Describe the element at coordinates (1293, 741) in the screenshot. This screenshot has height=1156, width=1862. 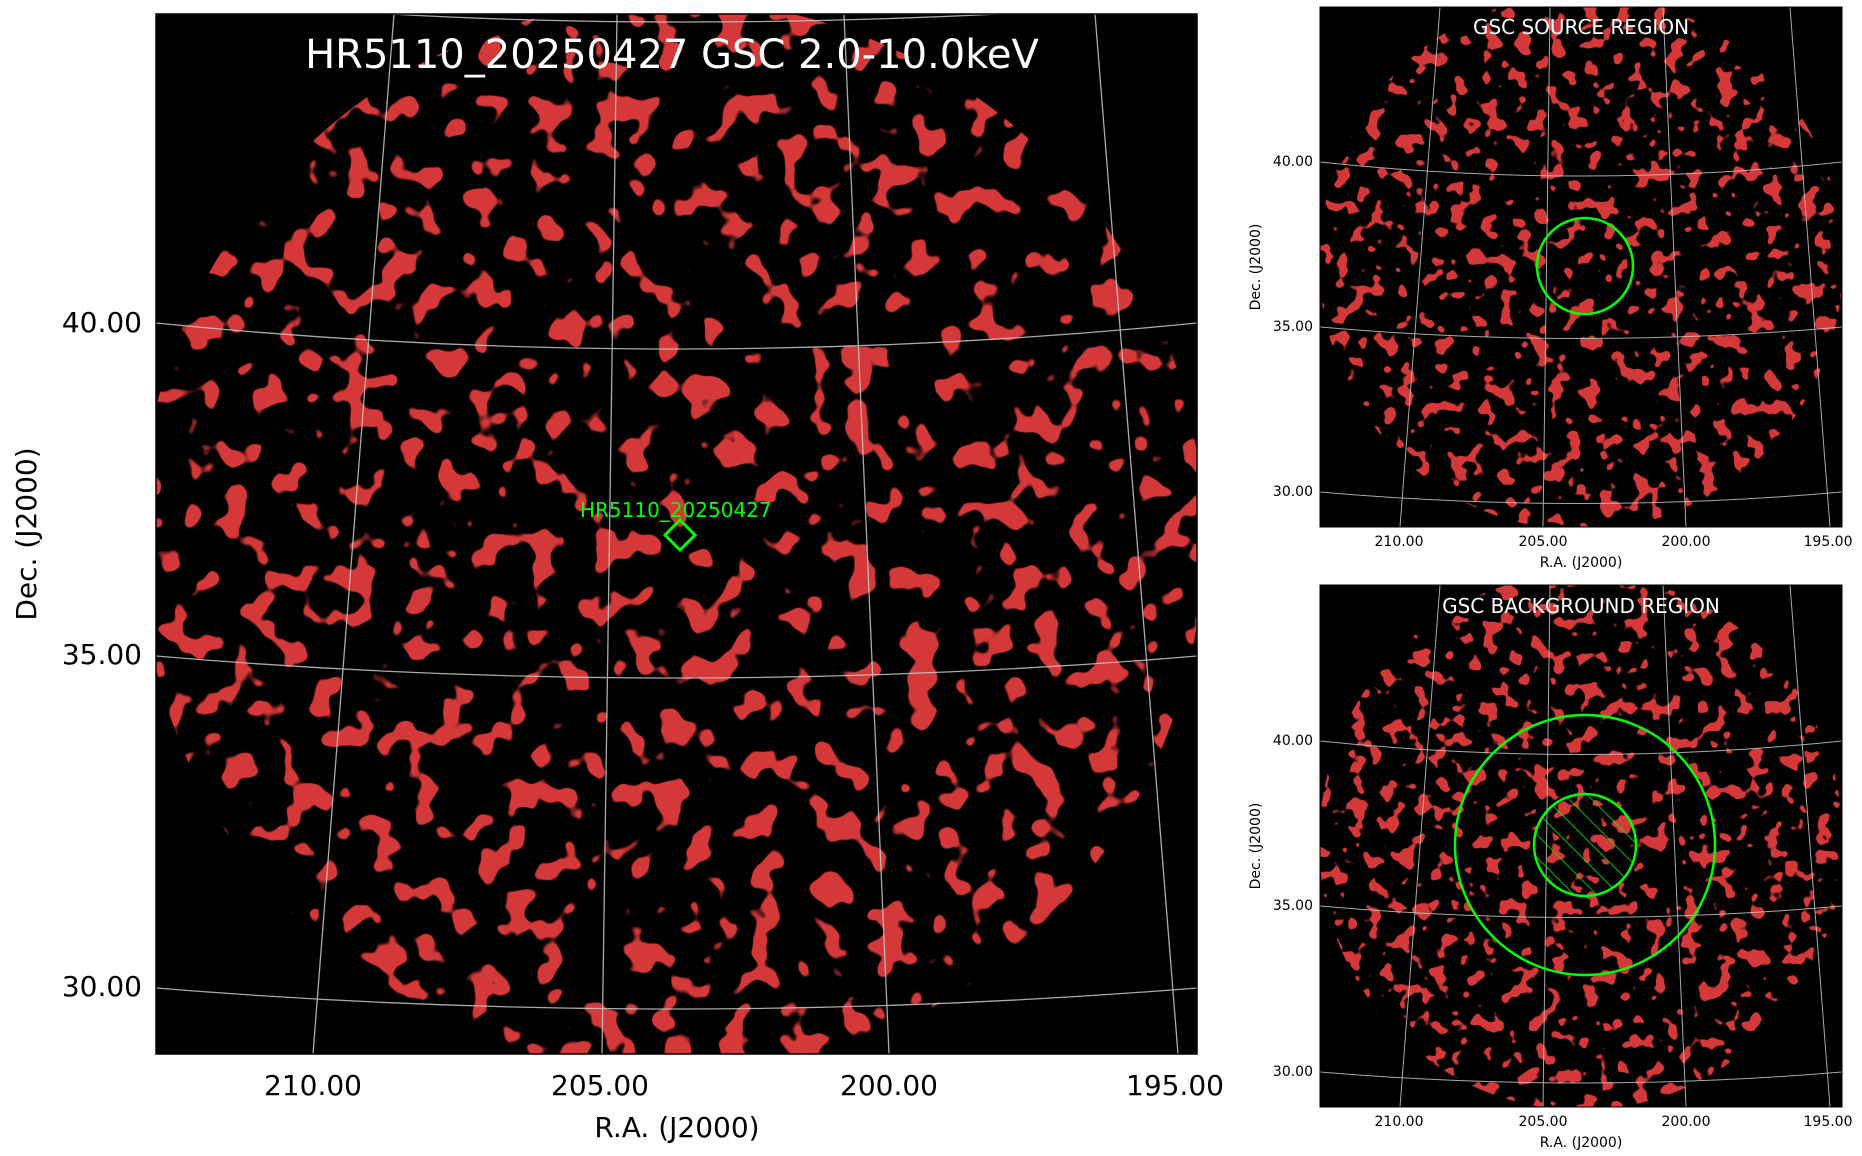
I see `background-dec-tick: 40.00` at that location.